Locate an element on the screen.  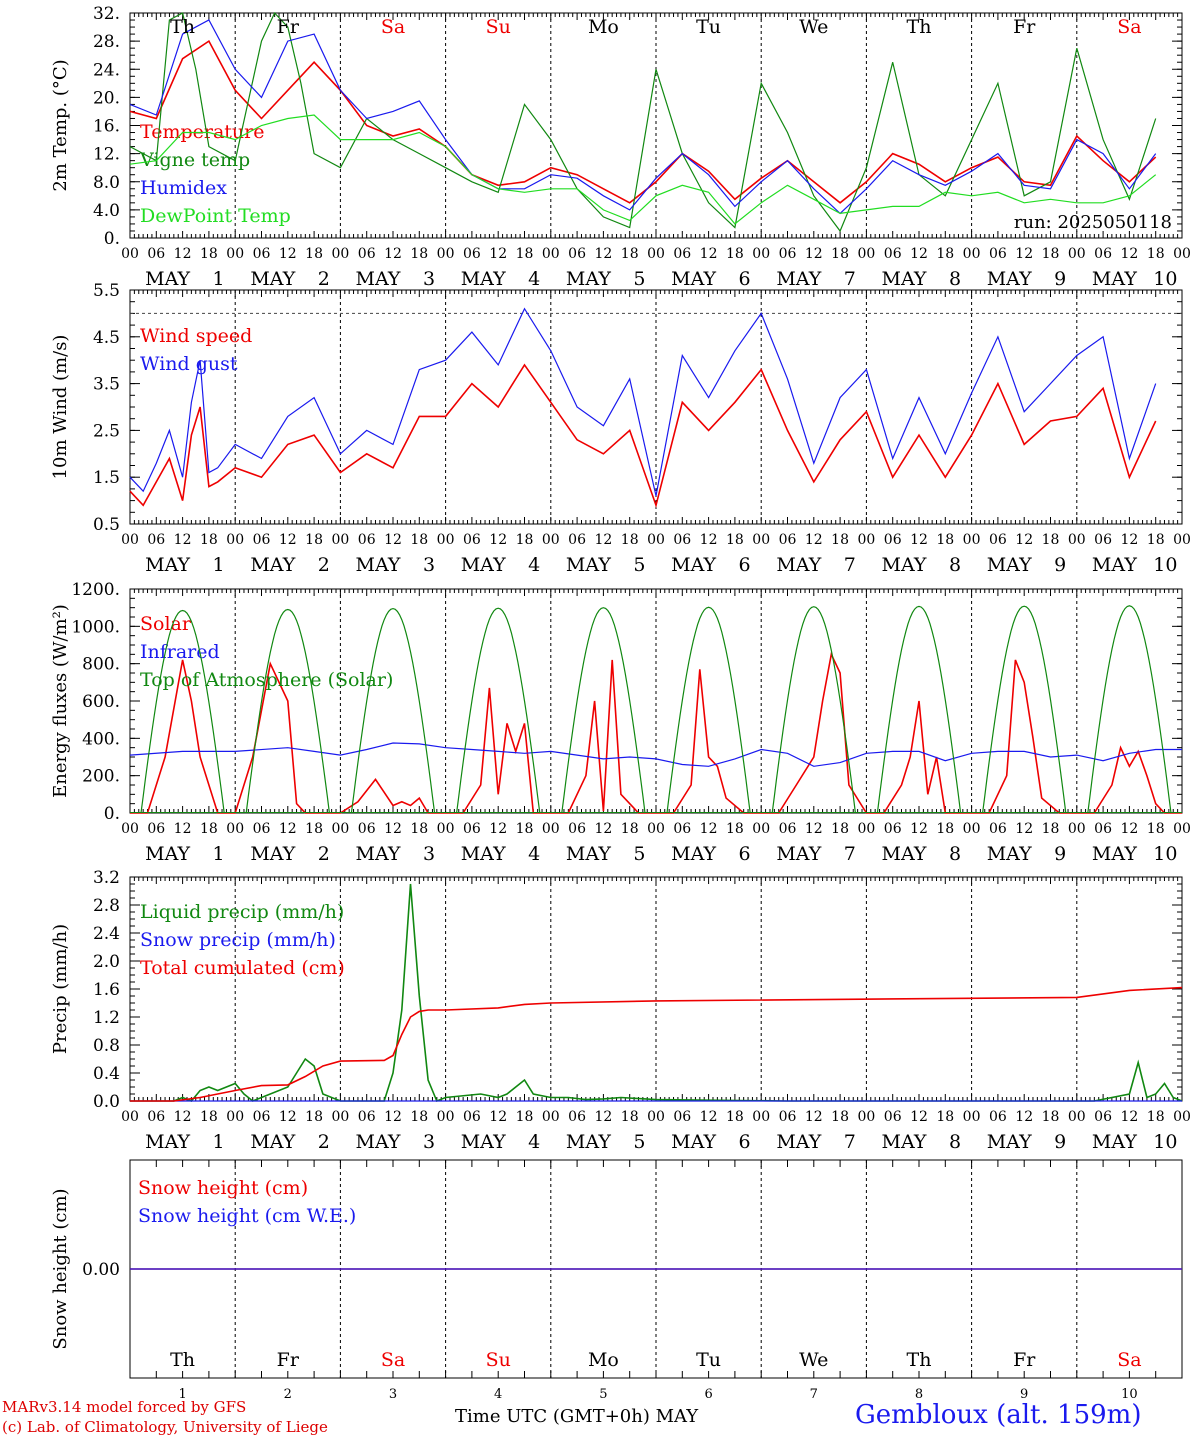
y-tick-label: 0.5 is located at coordinates (106, 525).